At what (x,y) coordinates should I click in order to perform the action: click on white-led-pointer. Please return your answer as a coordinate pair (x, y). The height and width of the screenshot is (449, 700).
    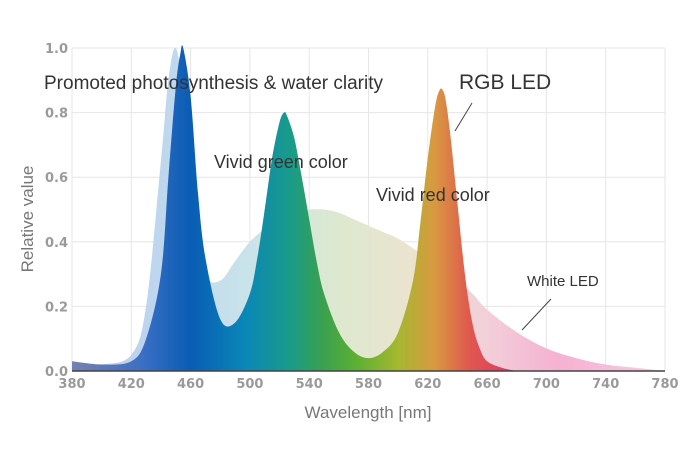
    Looking at the image, I should click on (536, 314).